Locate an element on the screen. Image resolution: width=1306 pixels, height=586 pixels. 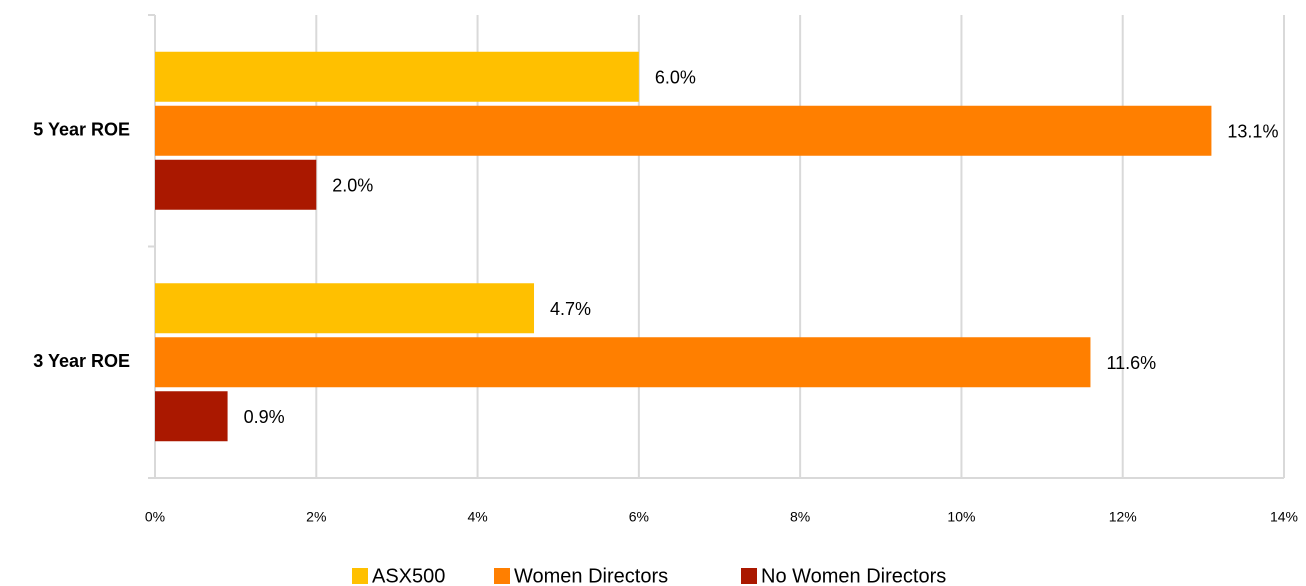
value-label: 13.1% is located at coordinates (1252, 132).